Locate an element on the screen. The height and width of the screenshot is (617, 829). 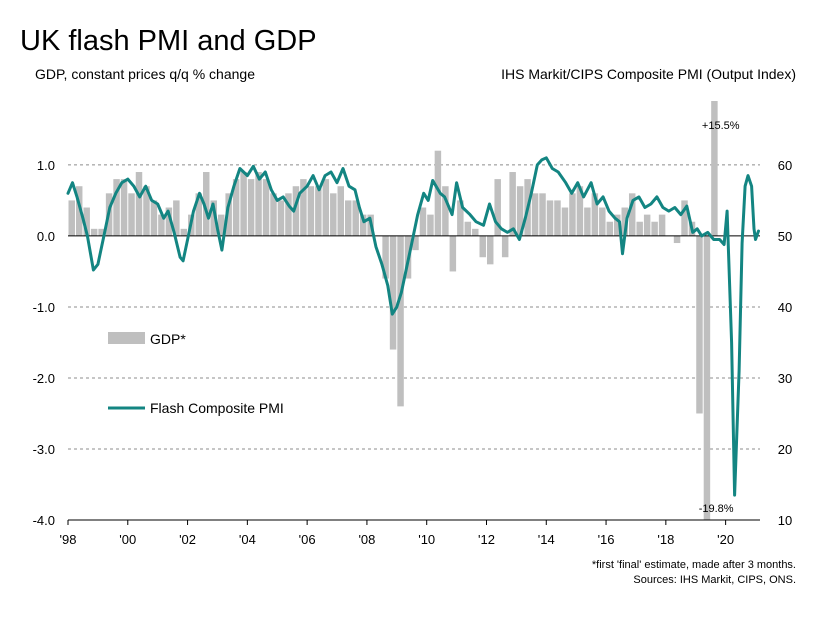
left-tick-label: -3.0 is located at coordinates (44, 449).